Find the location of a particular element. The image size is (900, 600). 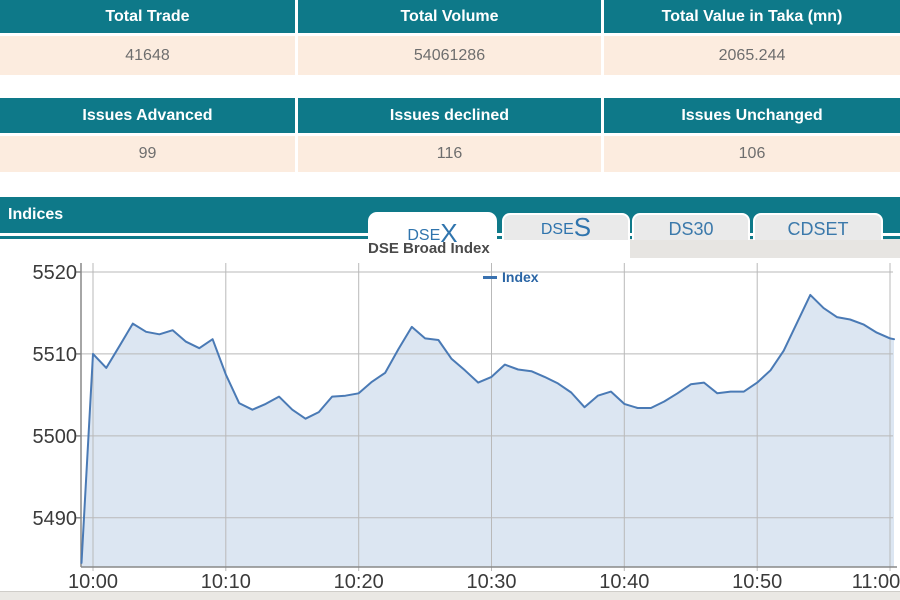

x-axis-label: 10:20 is located at coordinates (359, 582).